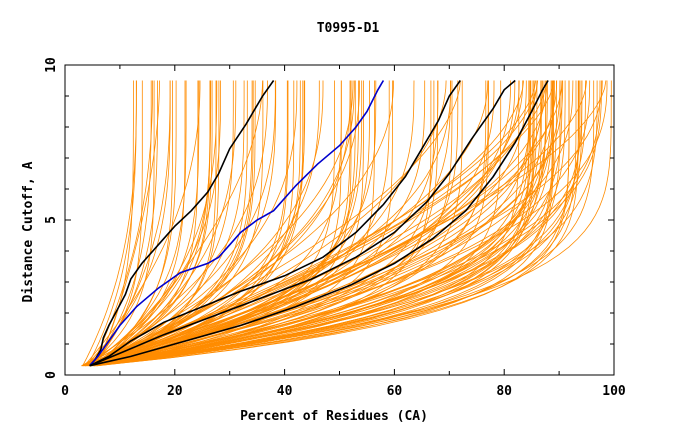 This screenshot has height=440, width=680. Describe the element at coordinates (614, 391) in the screenshot. I see `x-tick-label: 100` at that location.